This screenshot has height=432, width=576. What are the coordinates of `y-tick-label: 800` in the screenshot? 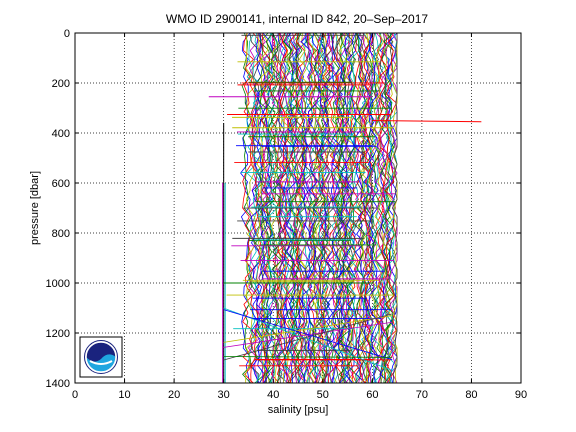 It's located at (61, 234).